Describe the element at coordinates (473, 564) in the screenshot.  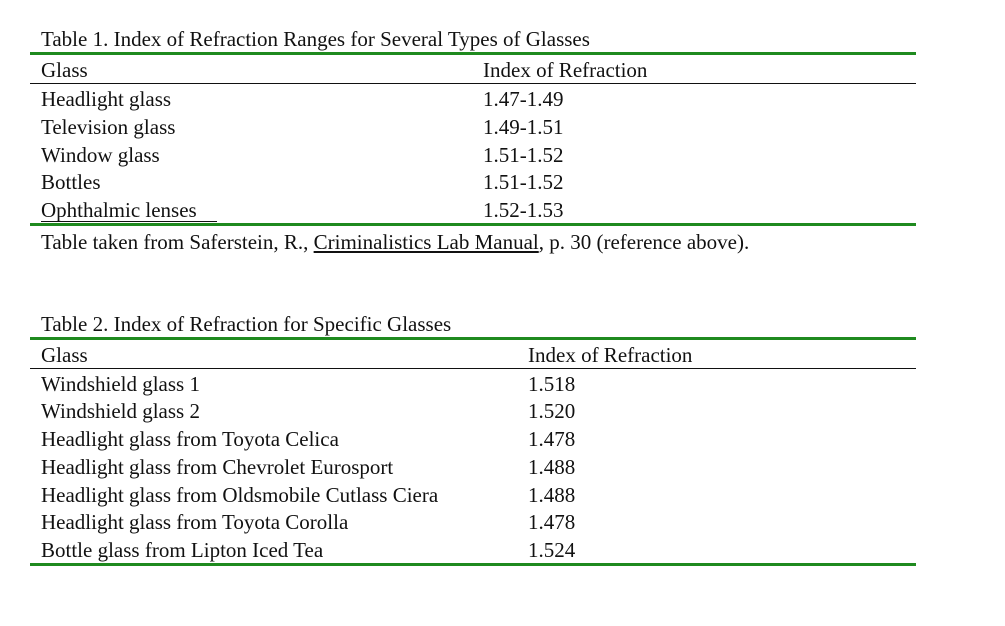
I see `table2-bottom-rule` at that location.